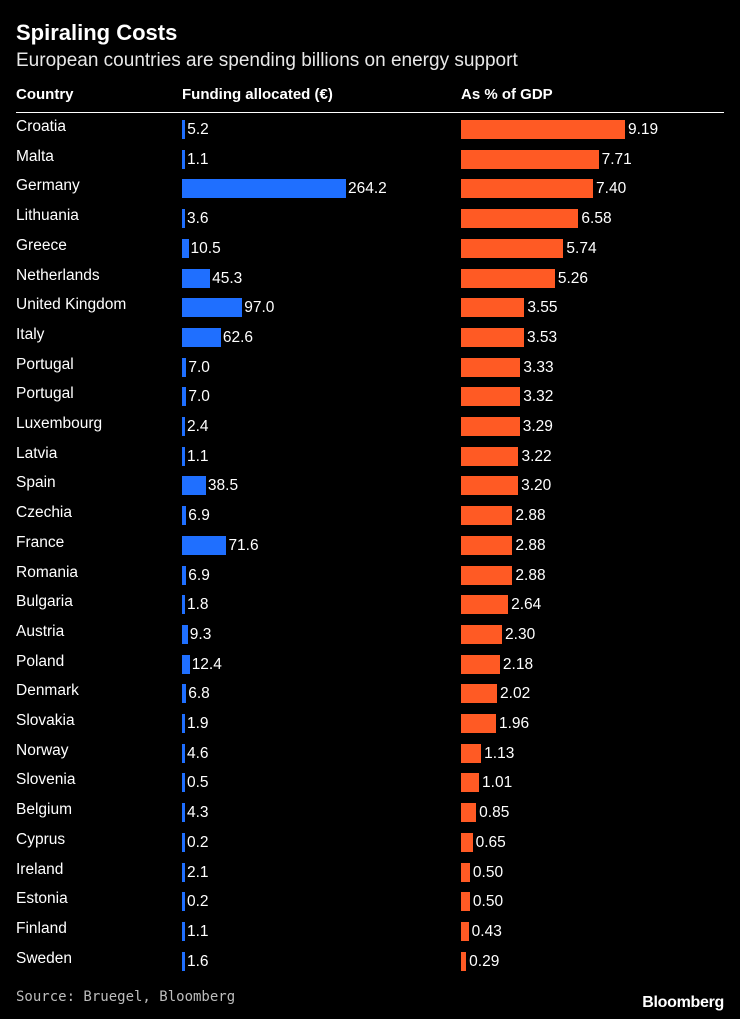  What do you see at coordinates (42, 899) in the screenshot?
I see `country-label: Estonia` at bounding box center [42, 899].